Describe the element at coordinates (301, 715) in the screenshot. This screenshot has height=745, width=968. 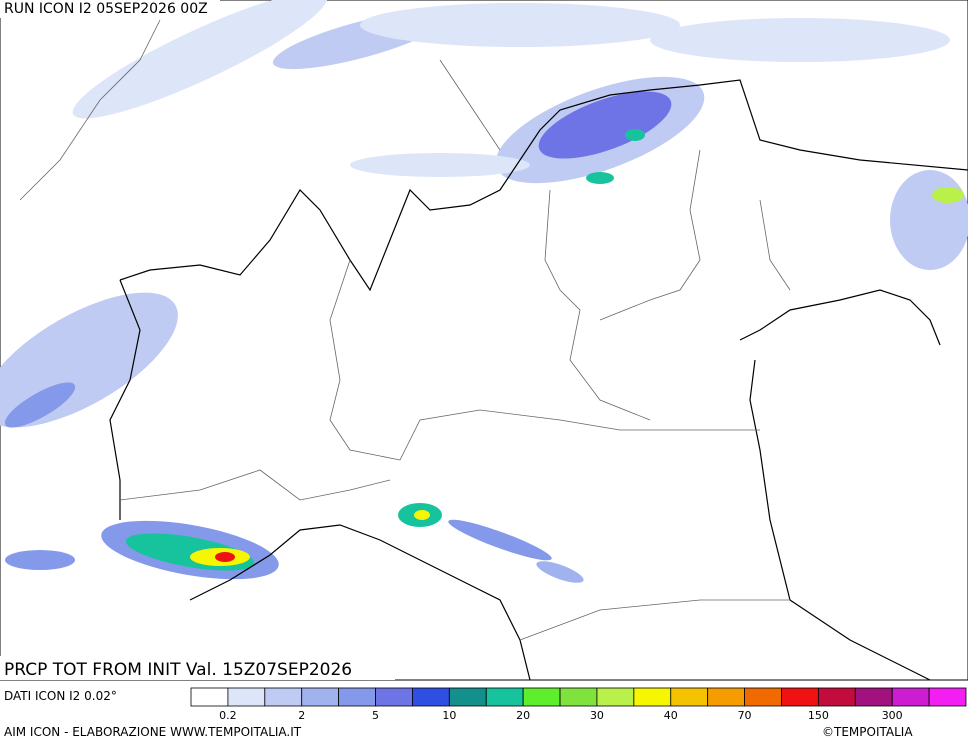
I see `colorbar-label: 2` at that location.